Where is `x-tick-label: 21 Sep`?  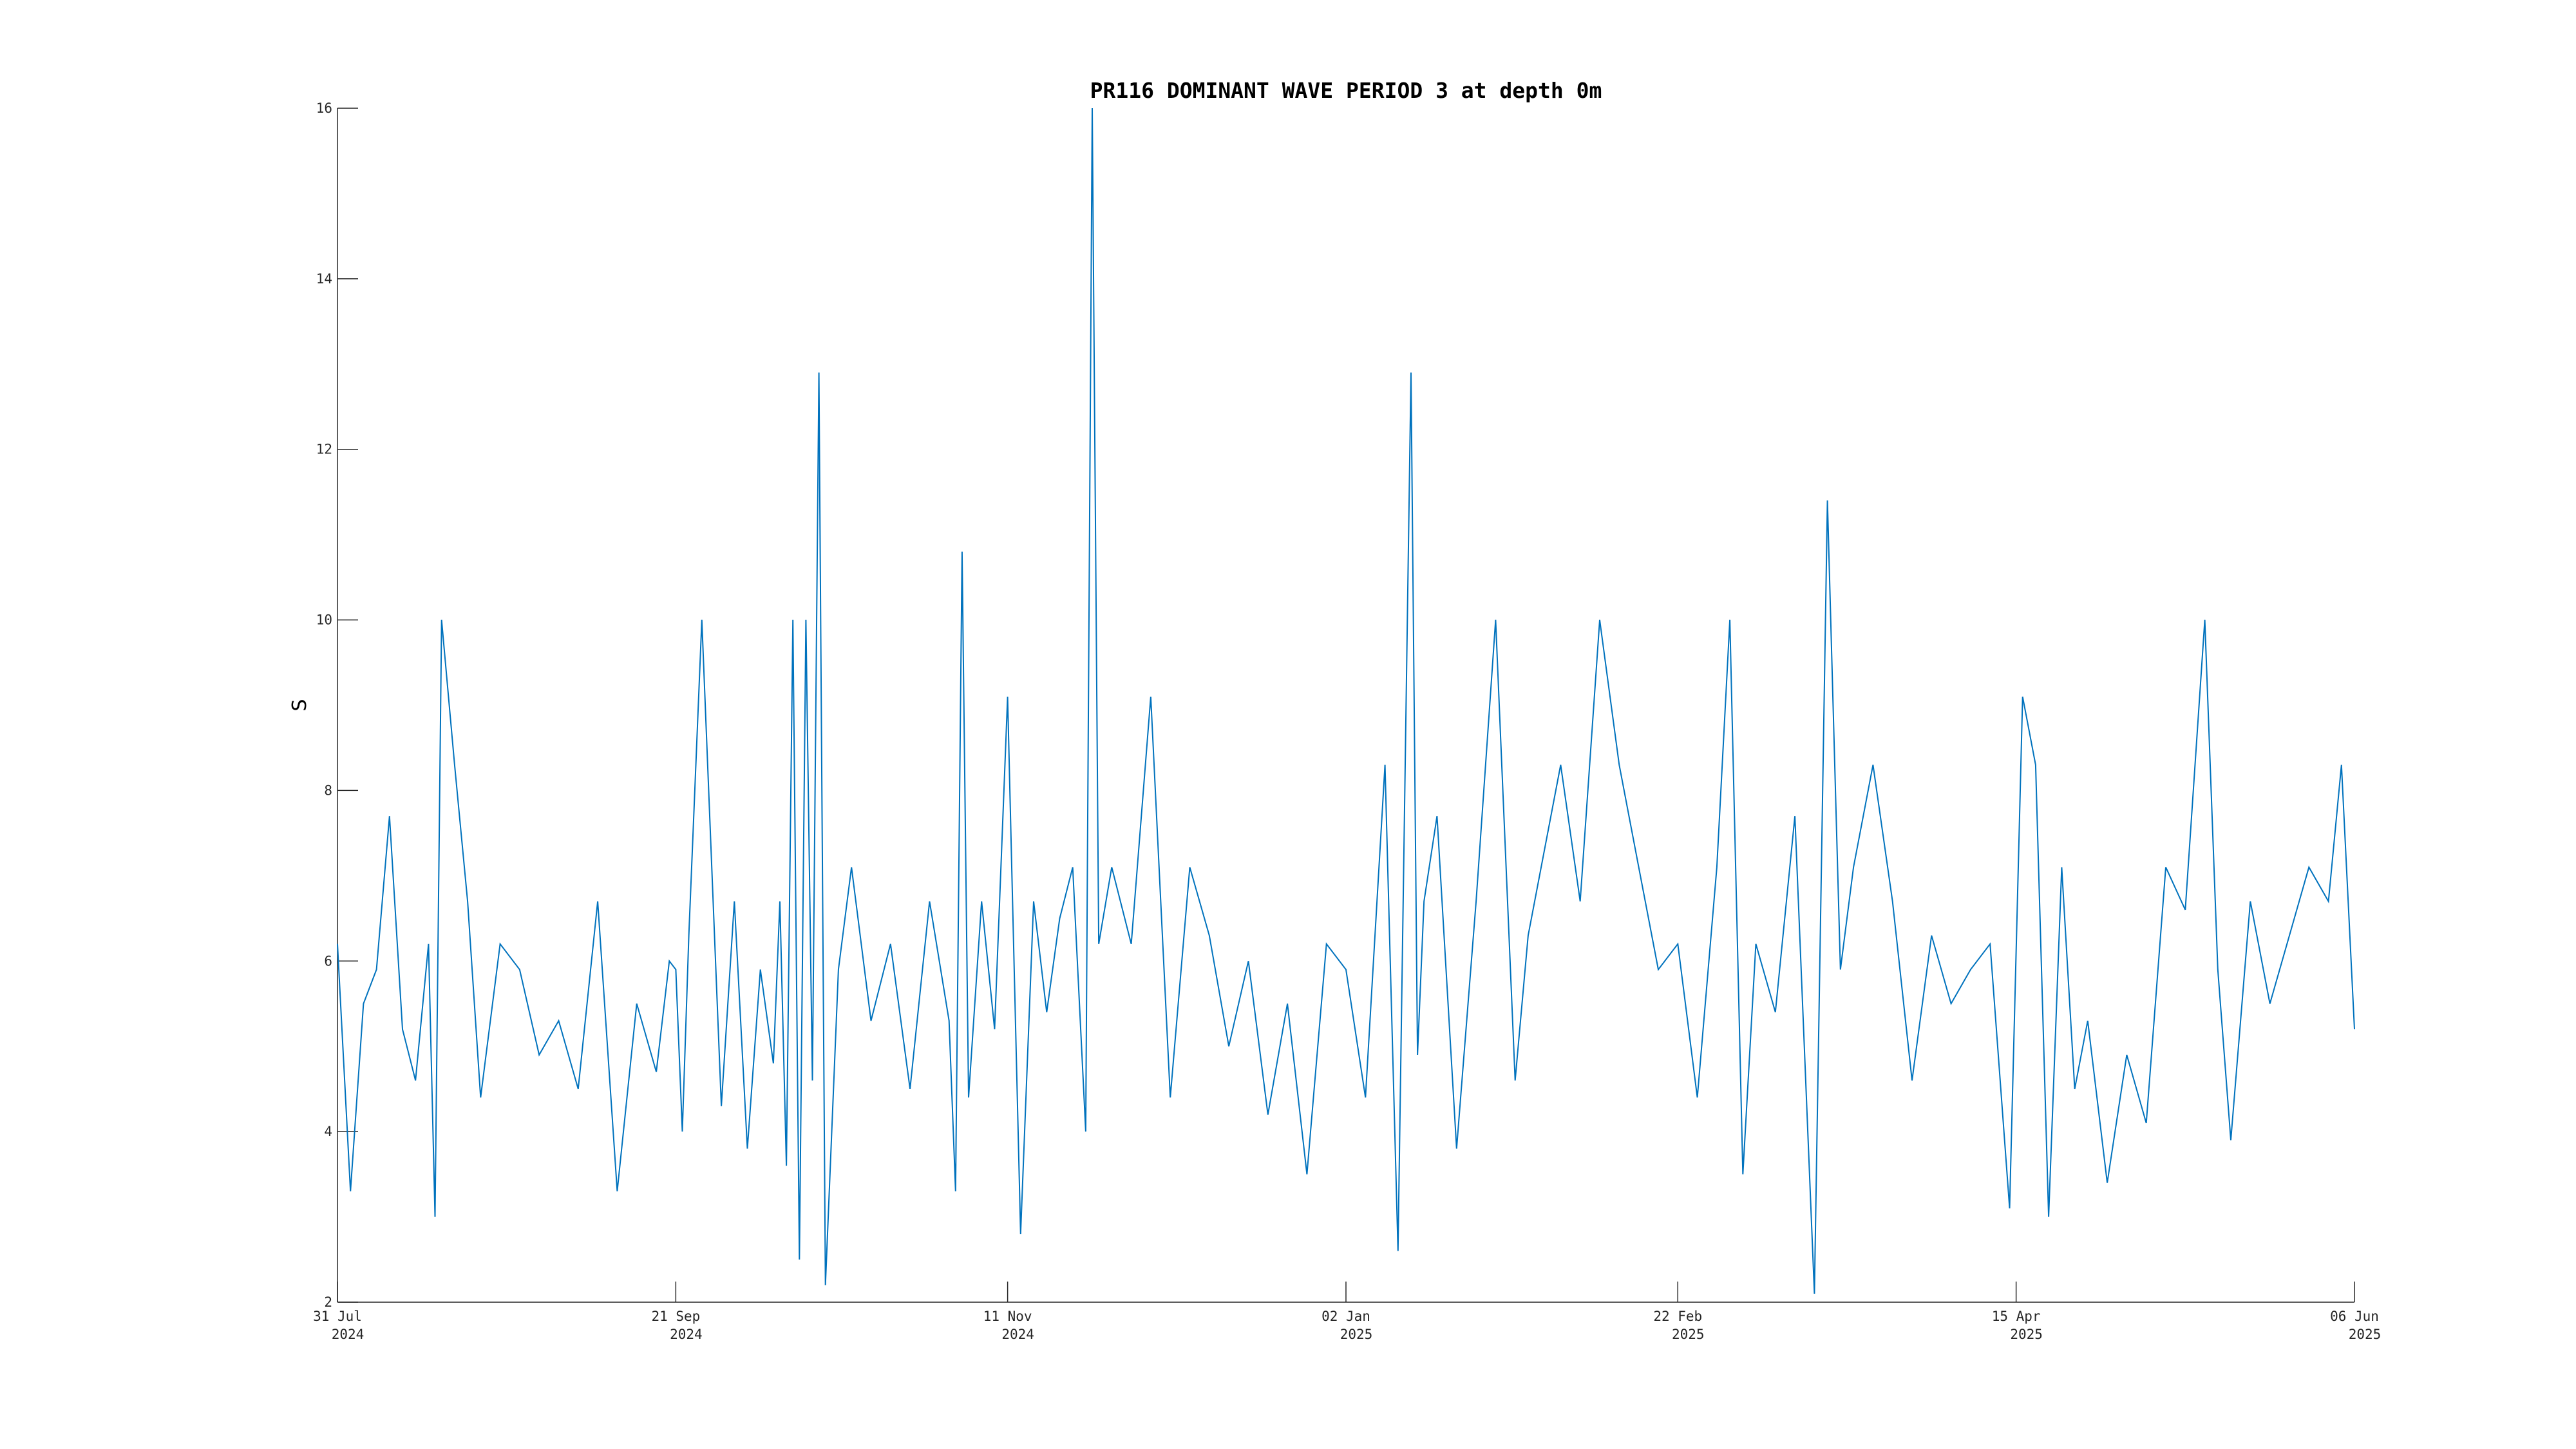 x-tick-label: 21 Sep is located at coordinates (676, 1317).